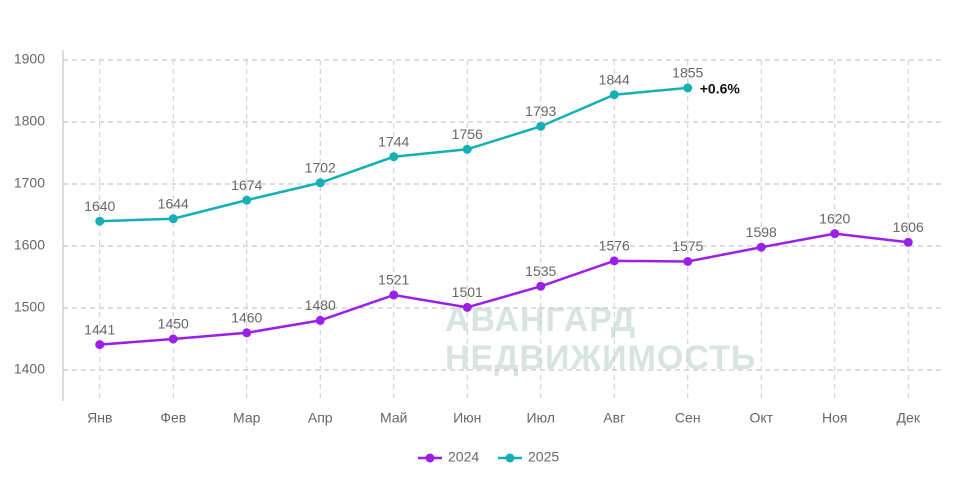 The width and height of the screenshot is (960, 504). Describe the element at coordinates (99, 329) in the screenshot. I see `data-label: 1441` at that location.